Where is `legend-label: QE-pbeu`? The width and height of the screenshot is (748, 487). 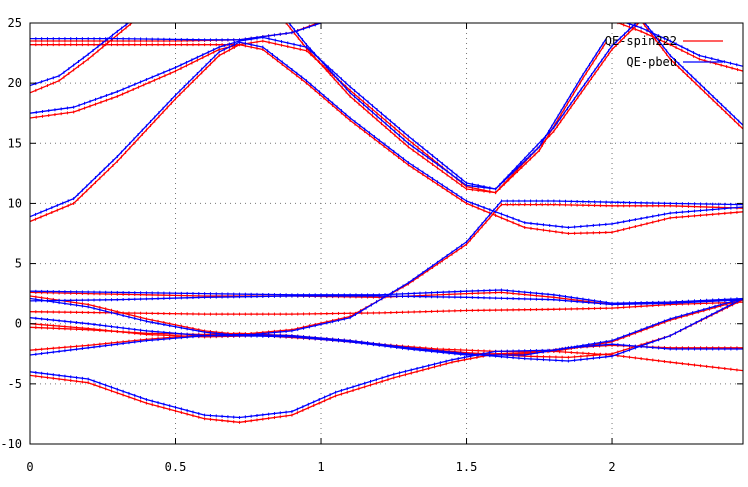
legend-label: QE-pbeu is located at coordinates (651, 62).